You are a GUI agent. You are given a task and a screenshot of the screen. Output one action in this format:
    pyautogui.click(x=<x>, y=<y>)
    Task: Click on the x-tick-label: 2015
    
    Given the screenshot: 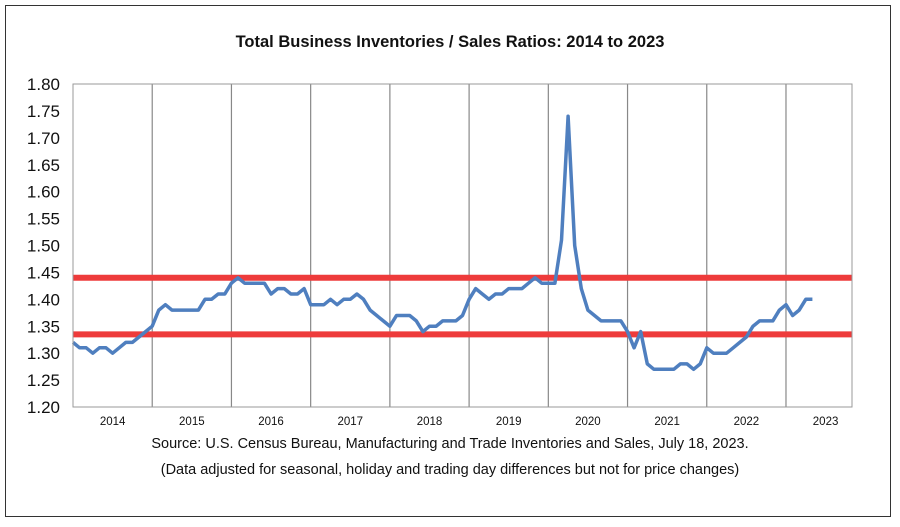 What is the action you would take?
    pyautogui.click(x=192, y=422)
    